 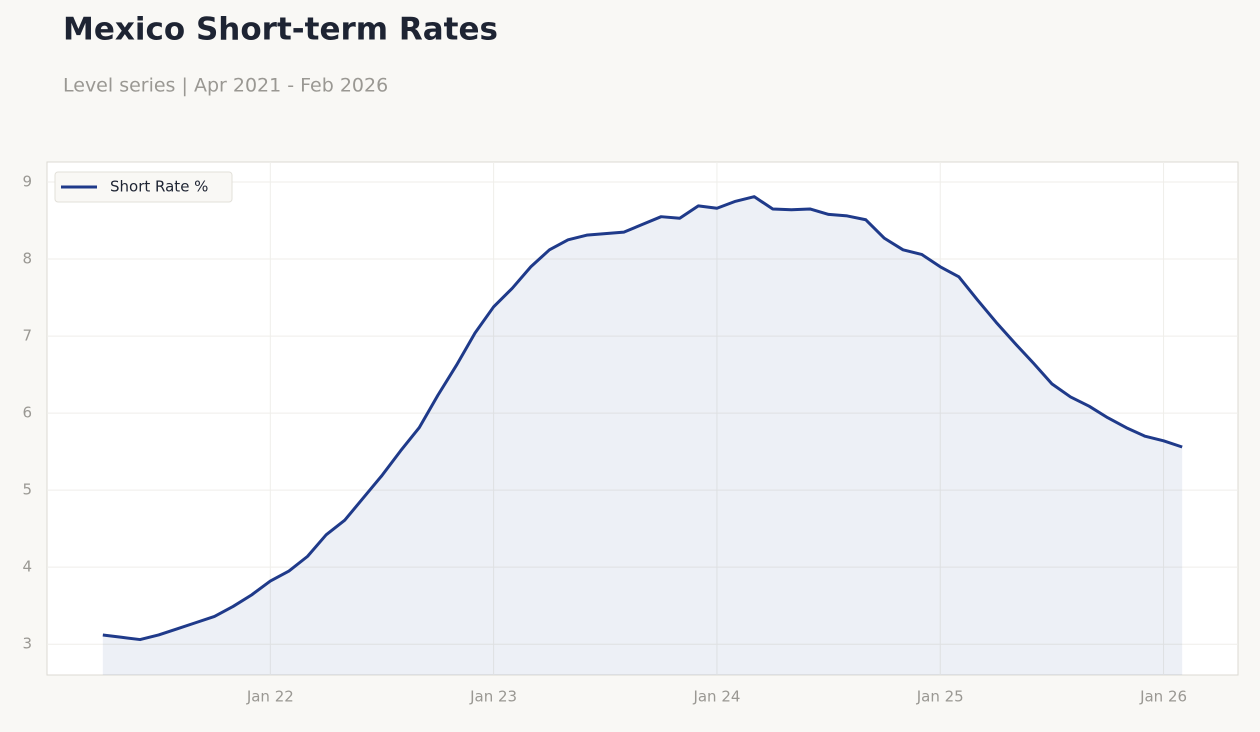 I want to click on legend-box, so click(x=143, y=187).